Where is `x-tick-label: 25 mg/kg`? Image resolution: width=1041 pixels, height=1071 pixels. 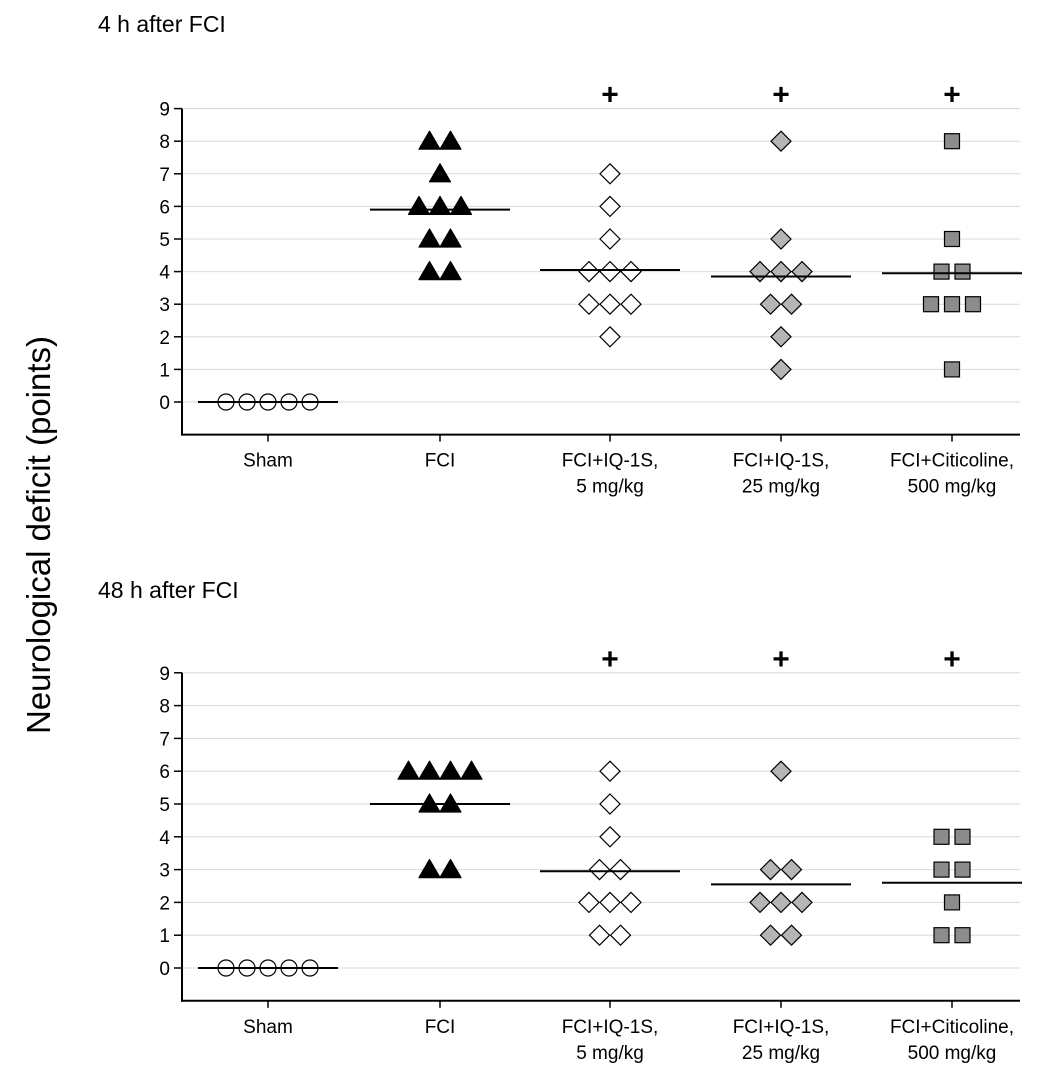
x-tick-label: 25 mg/kg is located at coordinates (781, 1053).